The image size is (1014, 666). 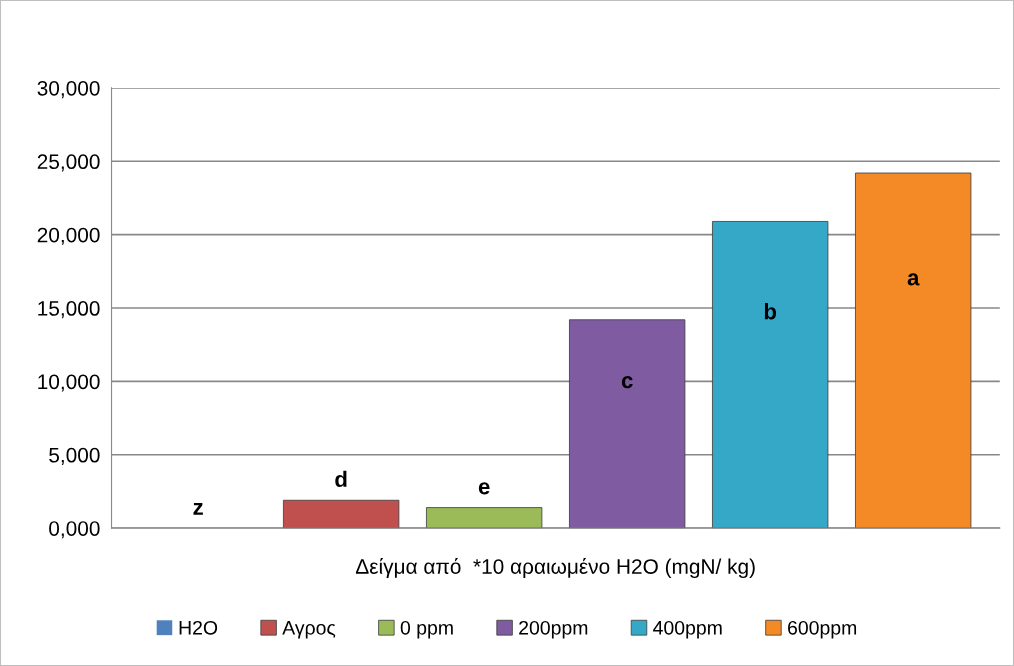 I want to click on legend-label: Αγρος, so click(x=309, y=630).